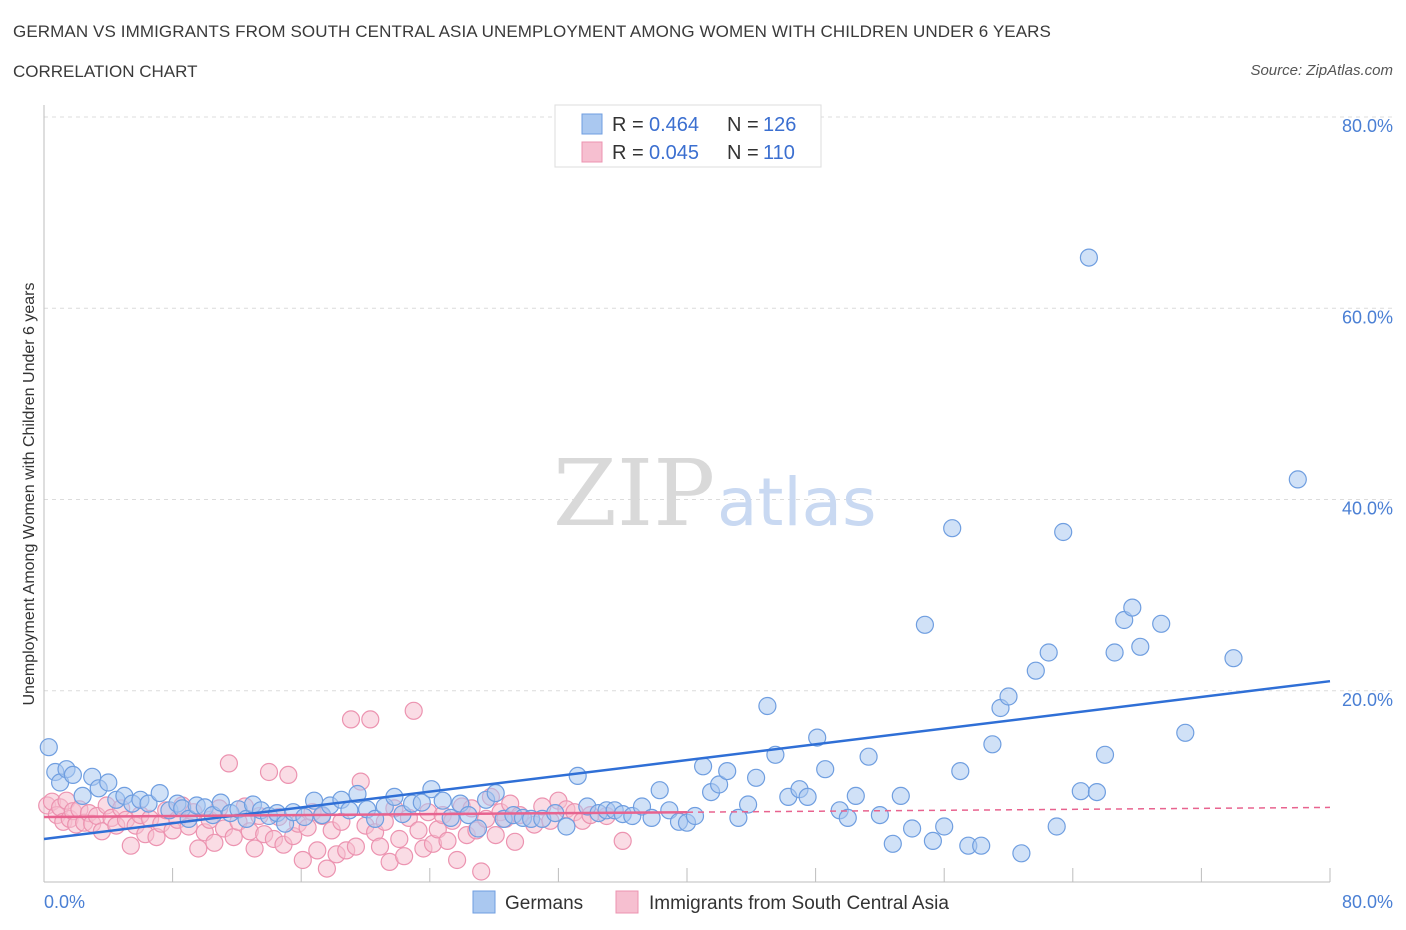 The width and height of the screenshot is (1406, 930). I want to click on x-axis-ticks, so click(687, 875).